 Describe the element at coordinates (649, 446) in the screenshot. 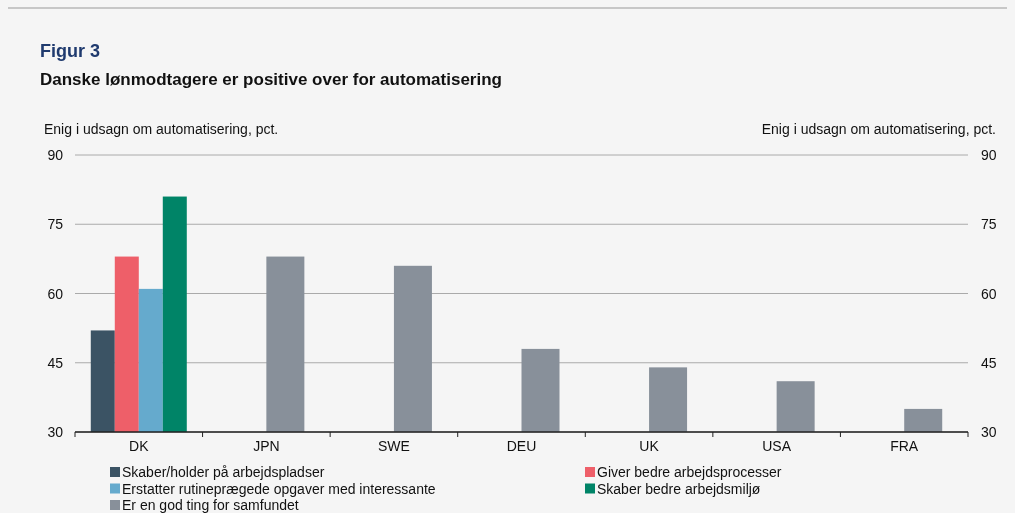

I see `x-tick-label: UK` at that location.